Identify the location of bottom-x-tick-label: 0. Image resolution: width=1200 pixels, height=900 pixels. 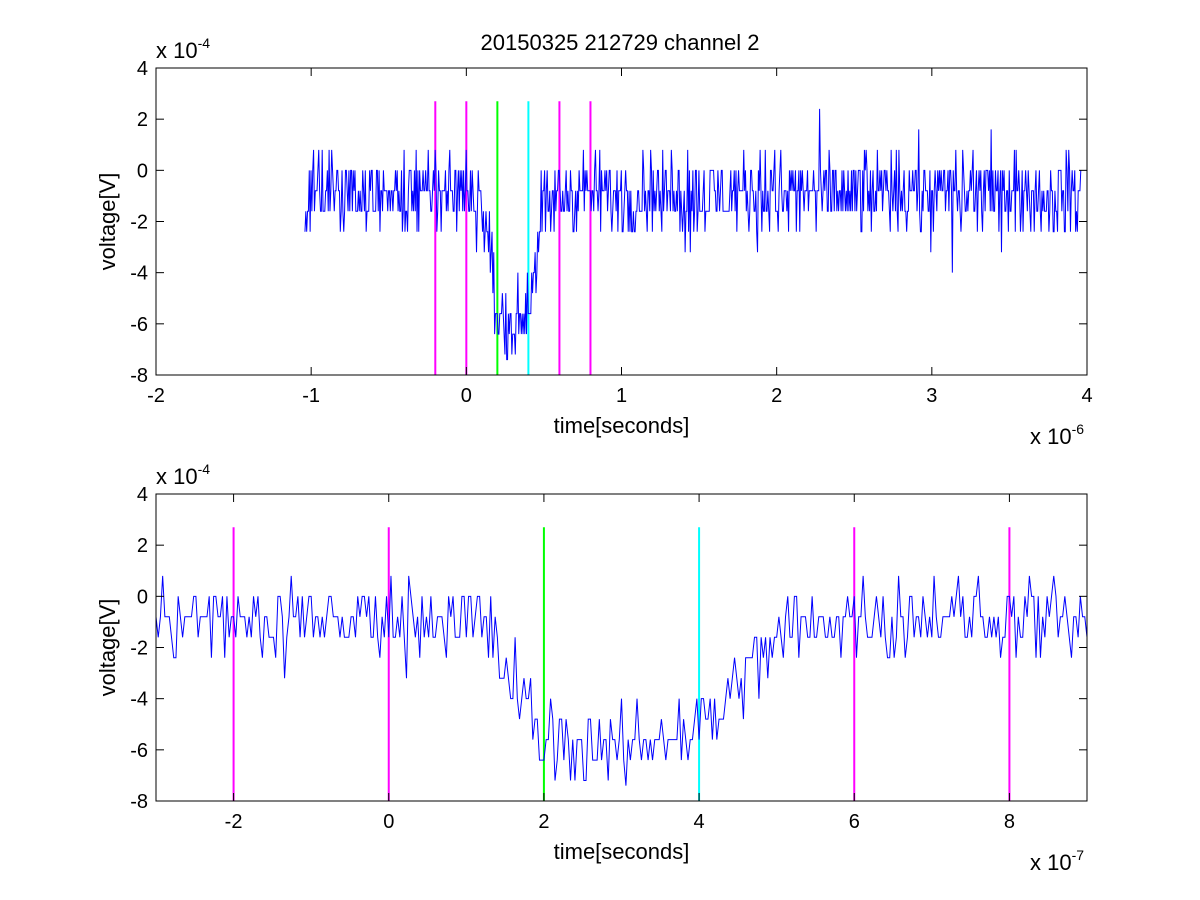
(388, 822).